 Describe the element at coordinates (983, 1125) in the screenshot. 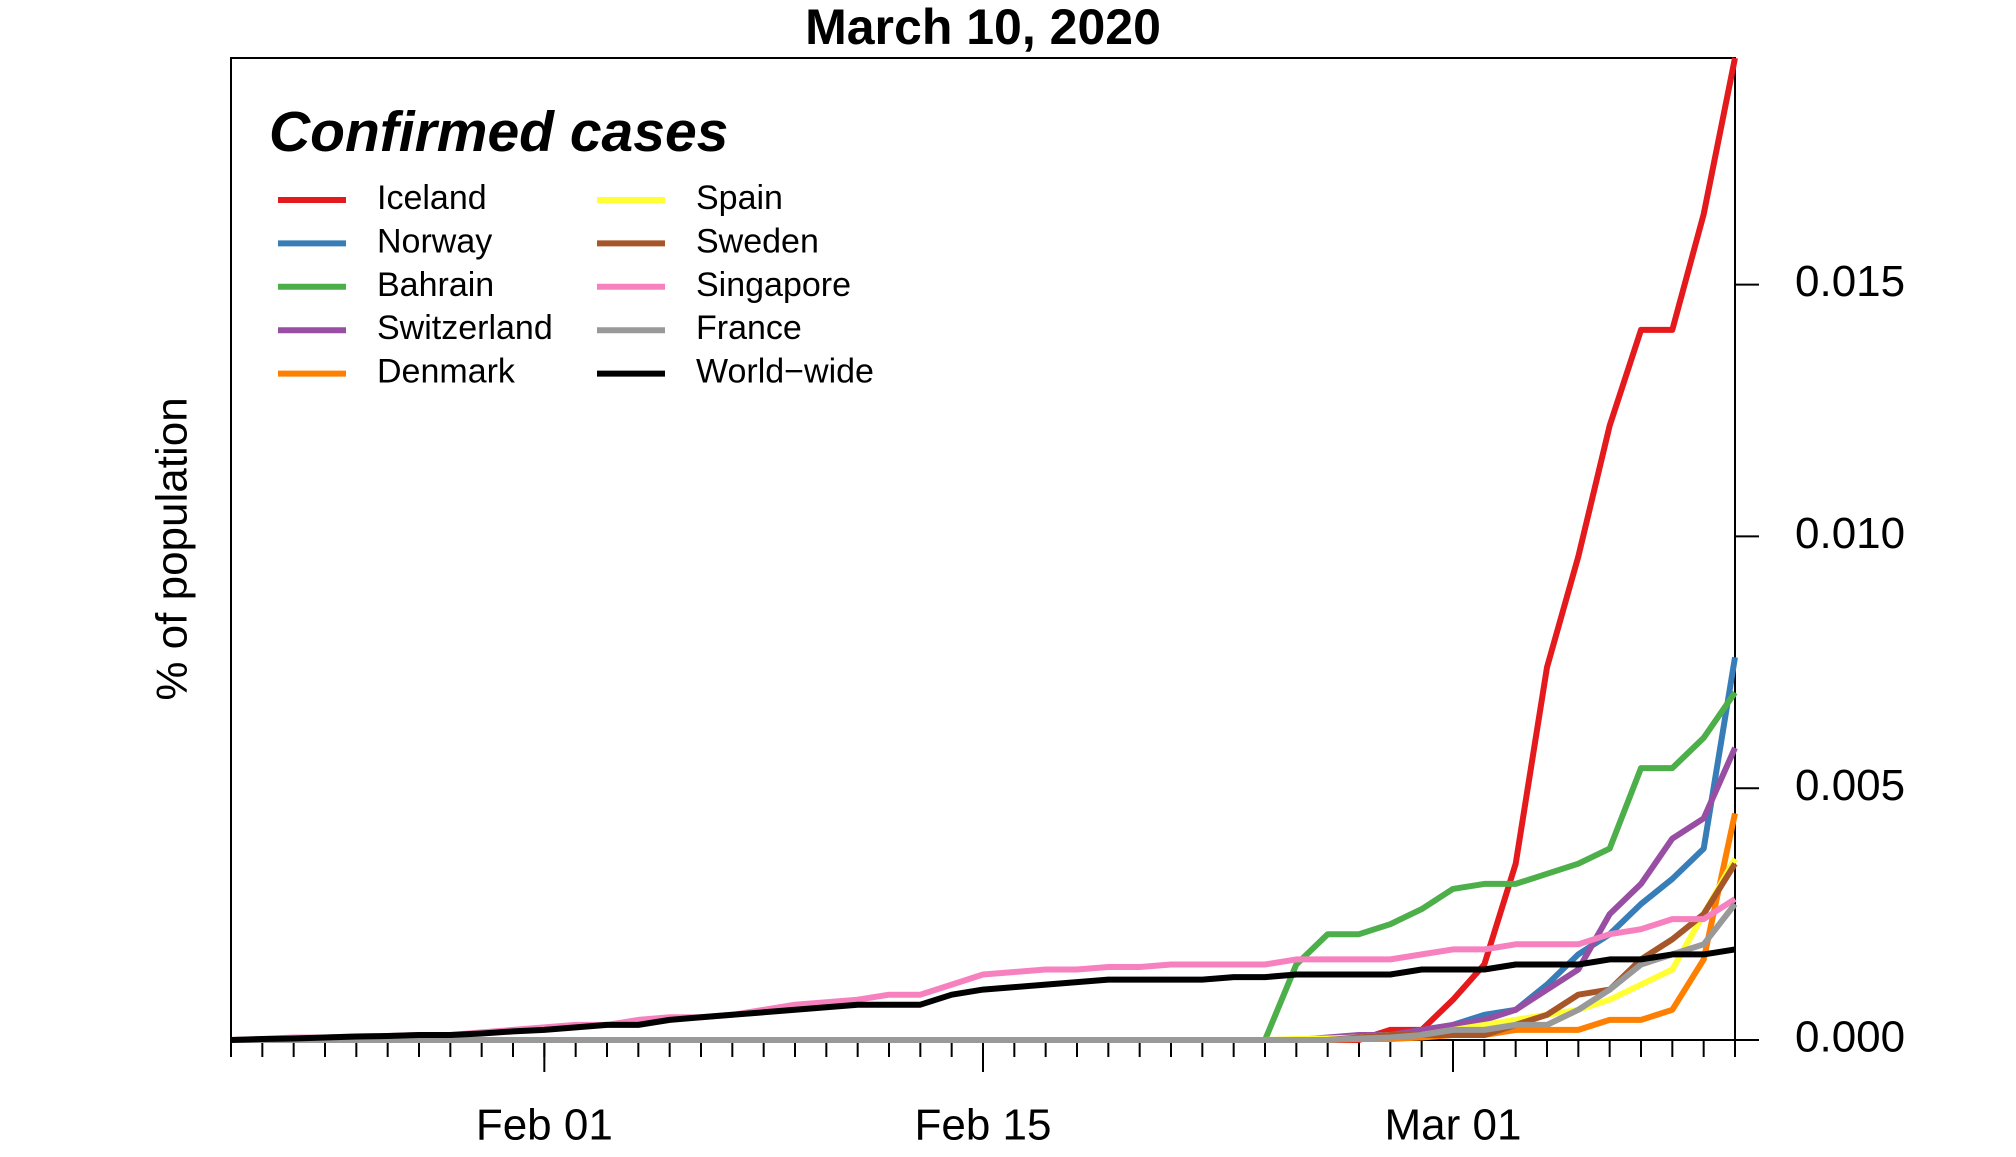

I see `x-tick-label: Feb 15` at that location.